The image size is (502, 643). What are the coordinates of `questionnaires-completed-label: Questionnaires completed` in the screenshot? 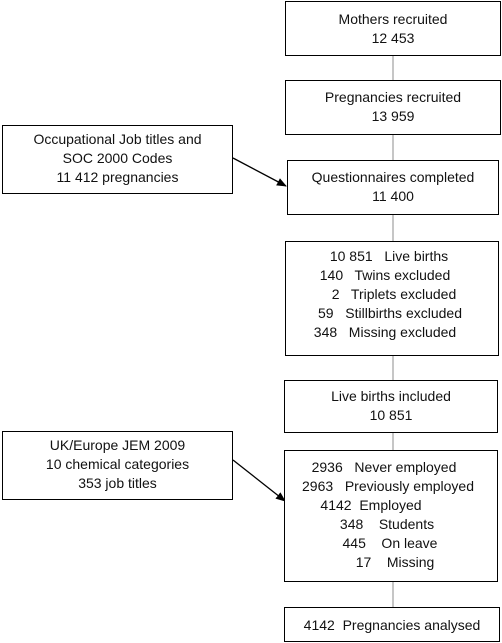 It's located at (393, 177).